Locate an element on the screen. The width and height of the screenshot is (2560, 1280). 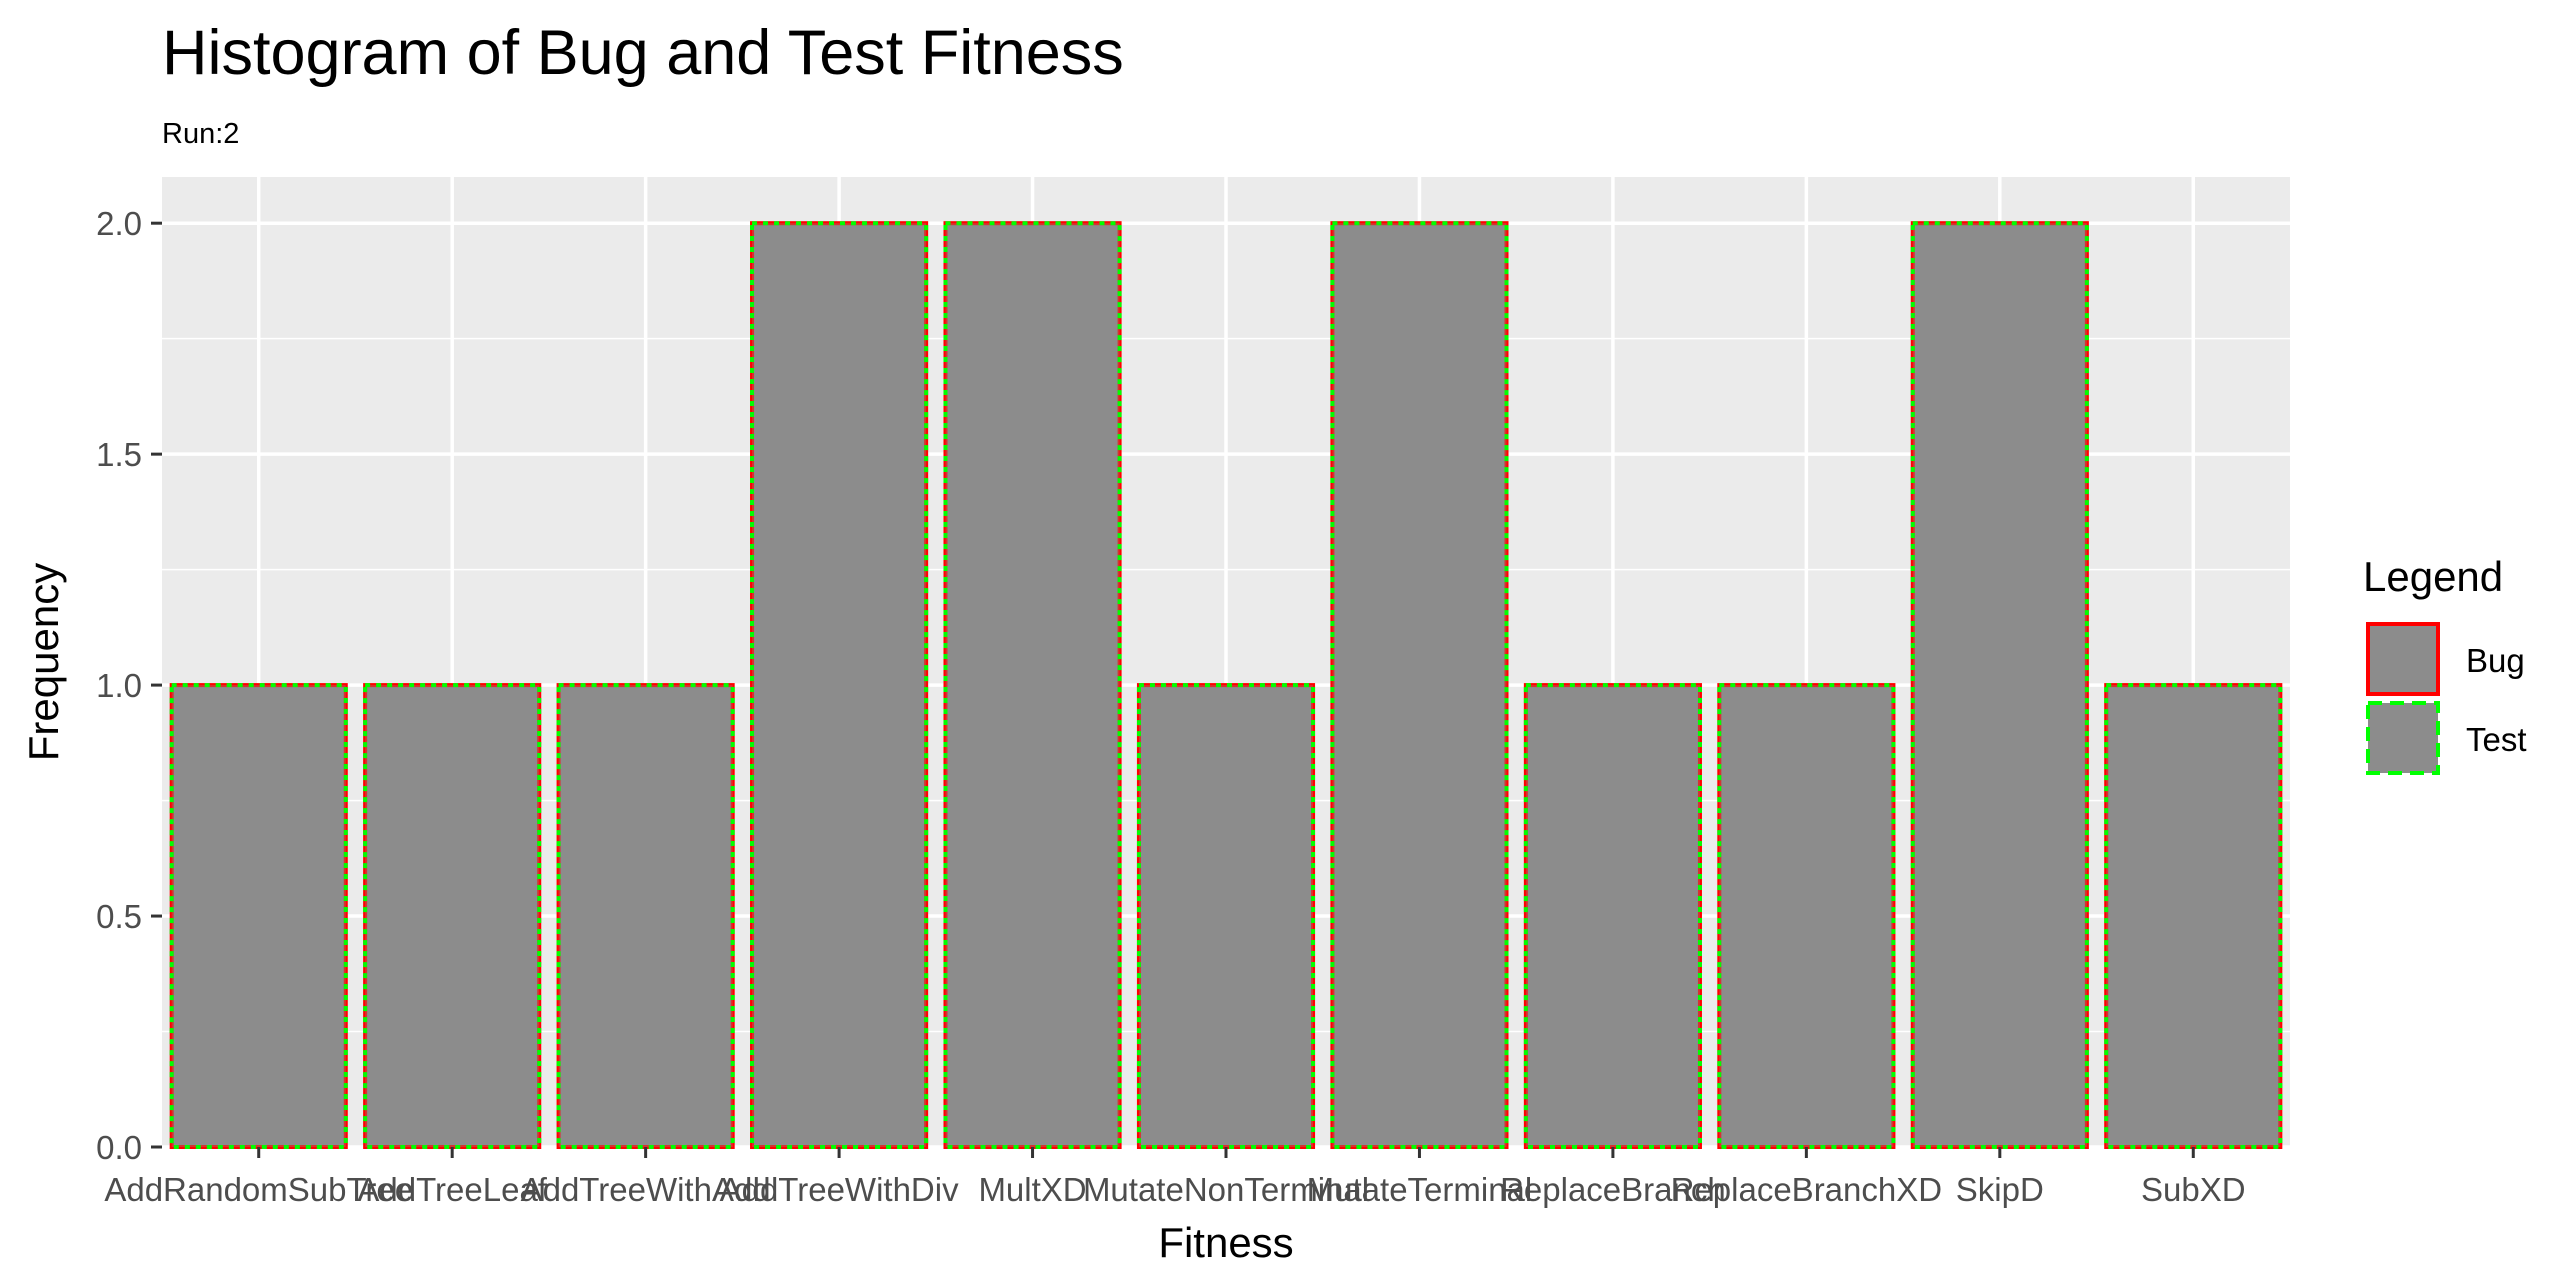
legend-label-test: Test is located at coordinates (2496, 739).